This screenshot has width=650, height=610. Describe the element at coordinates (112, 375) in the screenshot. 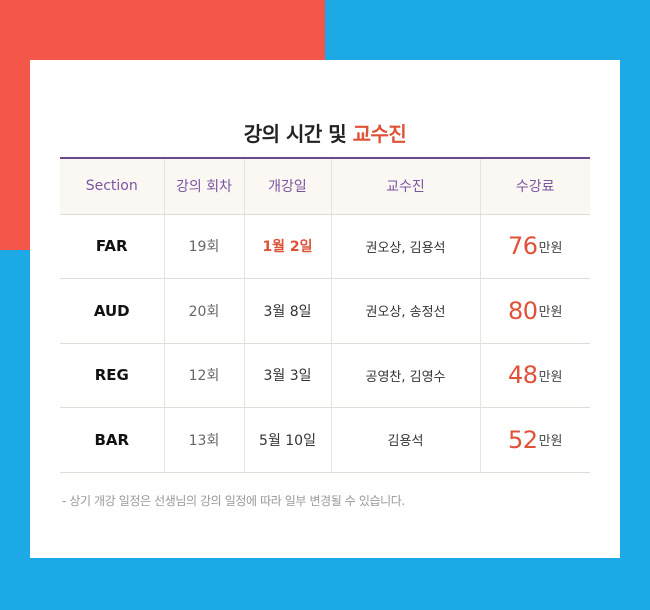

I see `cell-section: REG` at that location.